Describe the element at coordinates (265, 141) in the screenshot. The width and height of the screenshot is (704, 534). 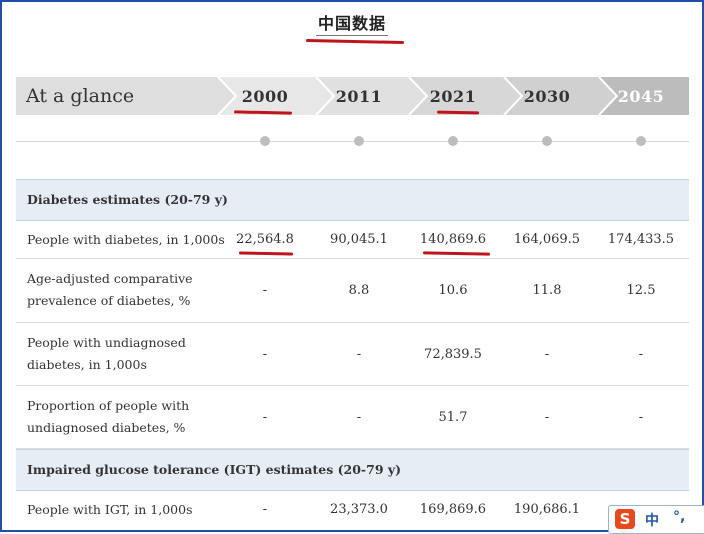
I see `timeline-dot-2000` at that location.